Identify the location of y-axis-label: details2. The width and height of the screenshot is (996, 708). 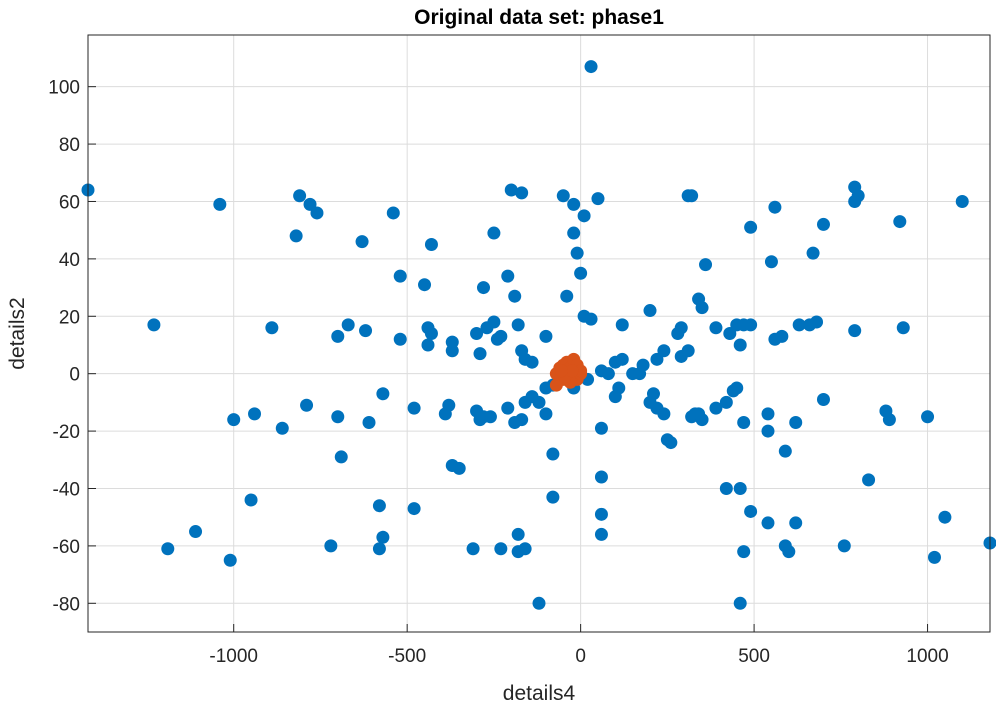
(17, 333).